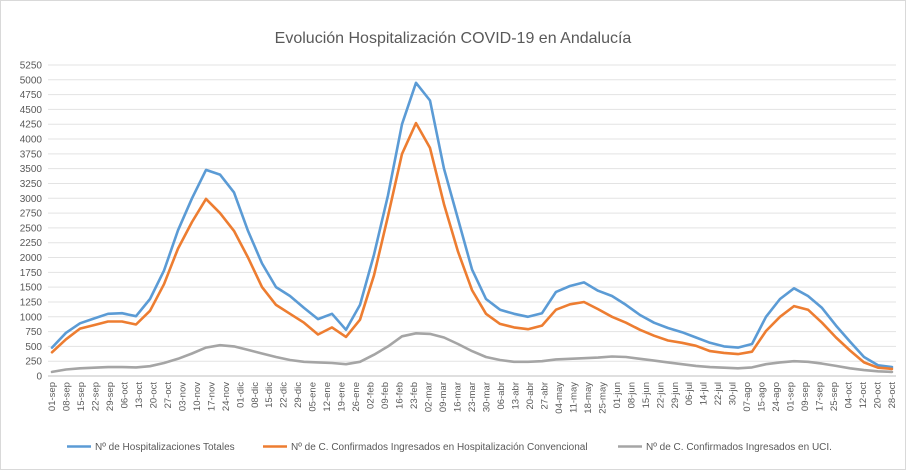 The image size is (906, 470). Describe the element at coordinates (33, 332) in the screenshot. I see `y-tick-label: 750` at that location.